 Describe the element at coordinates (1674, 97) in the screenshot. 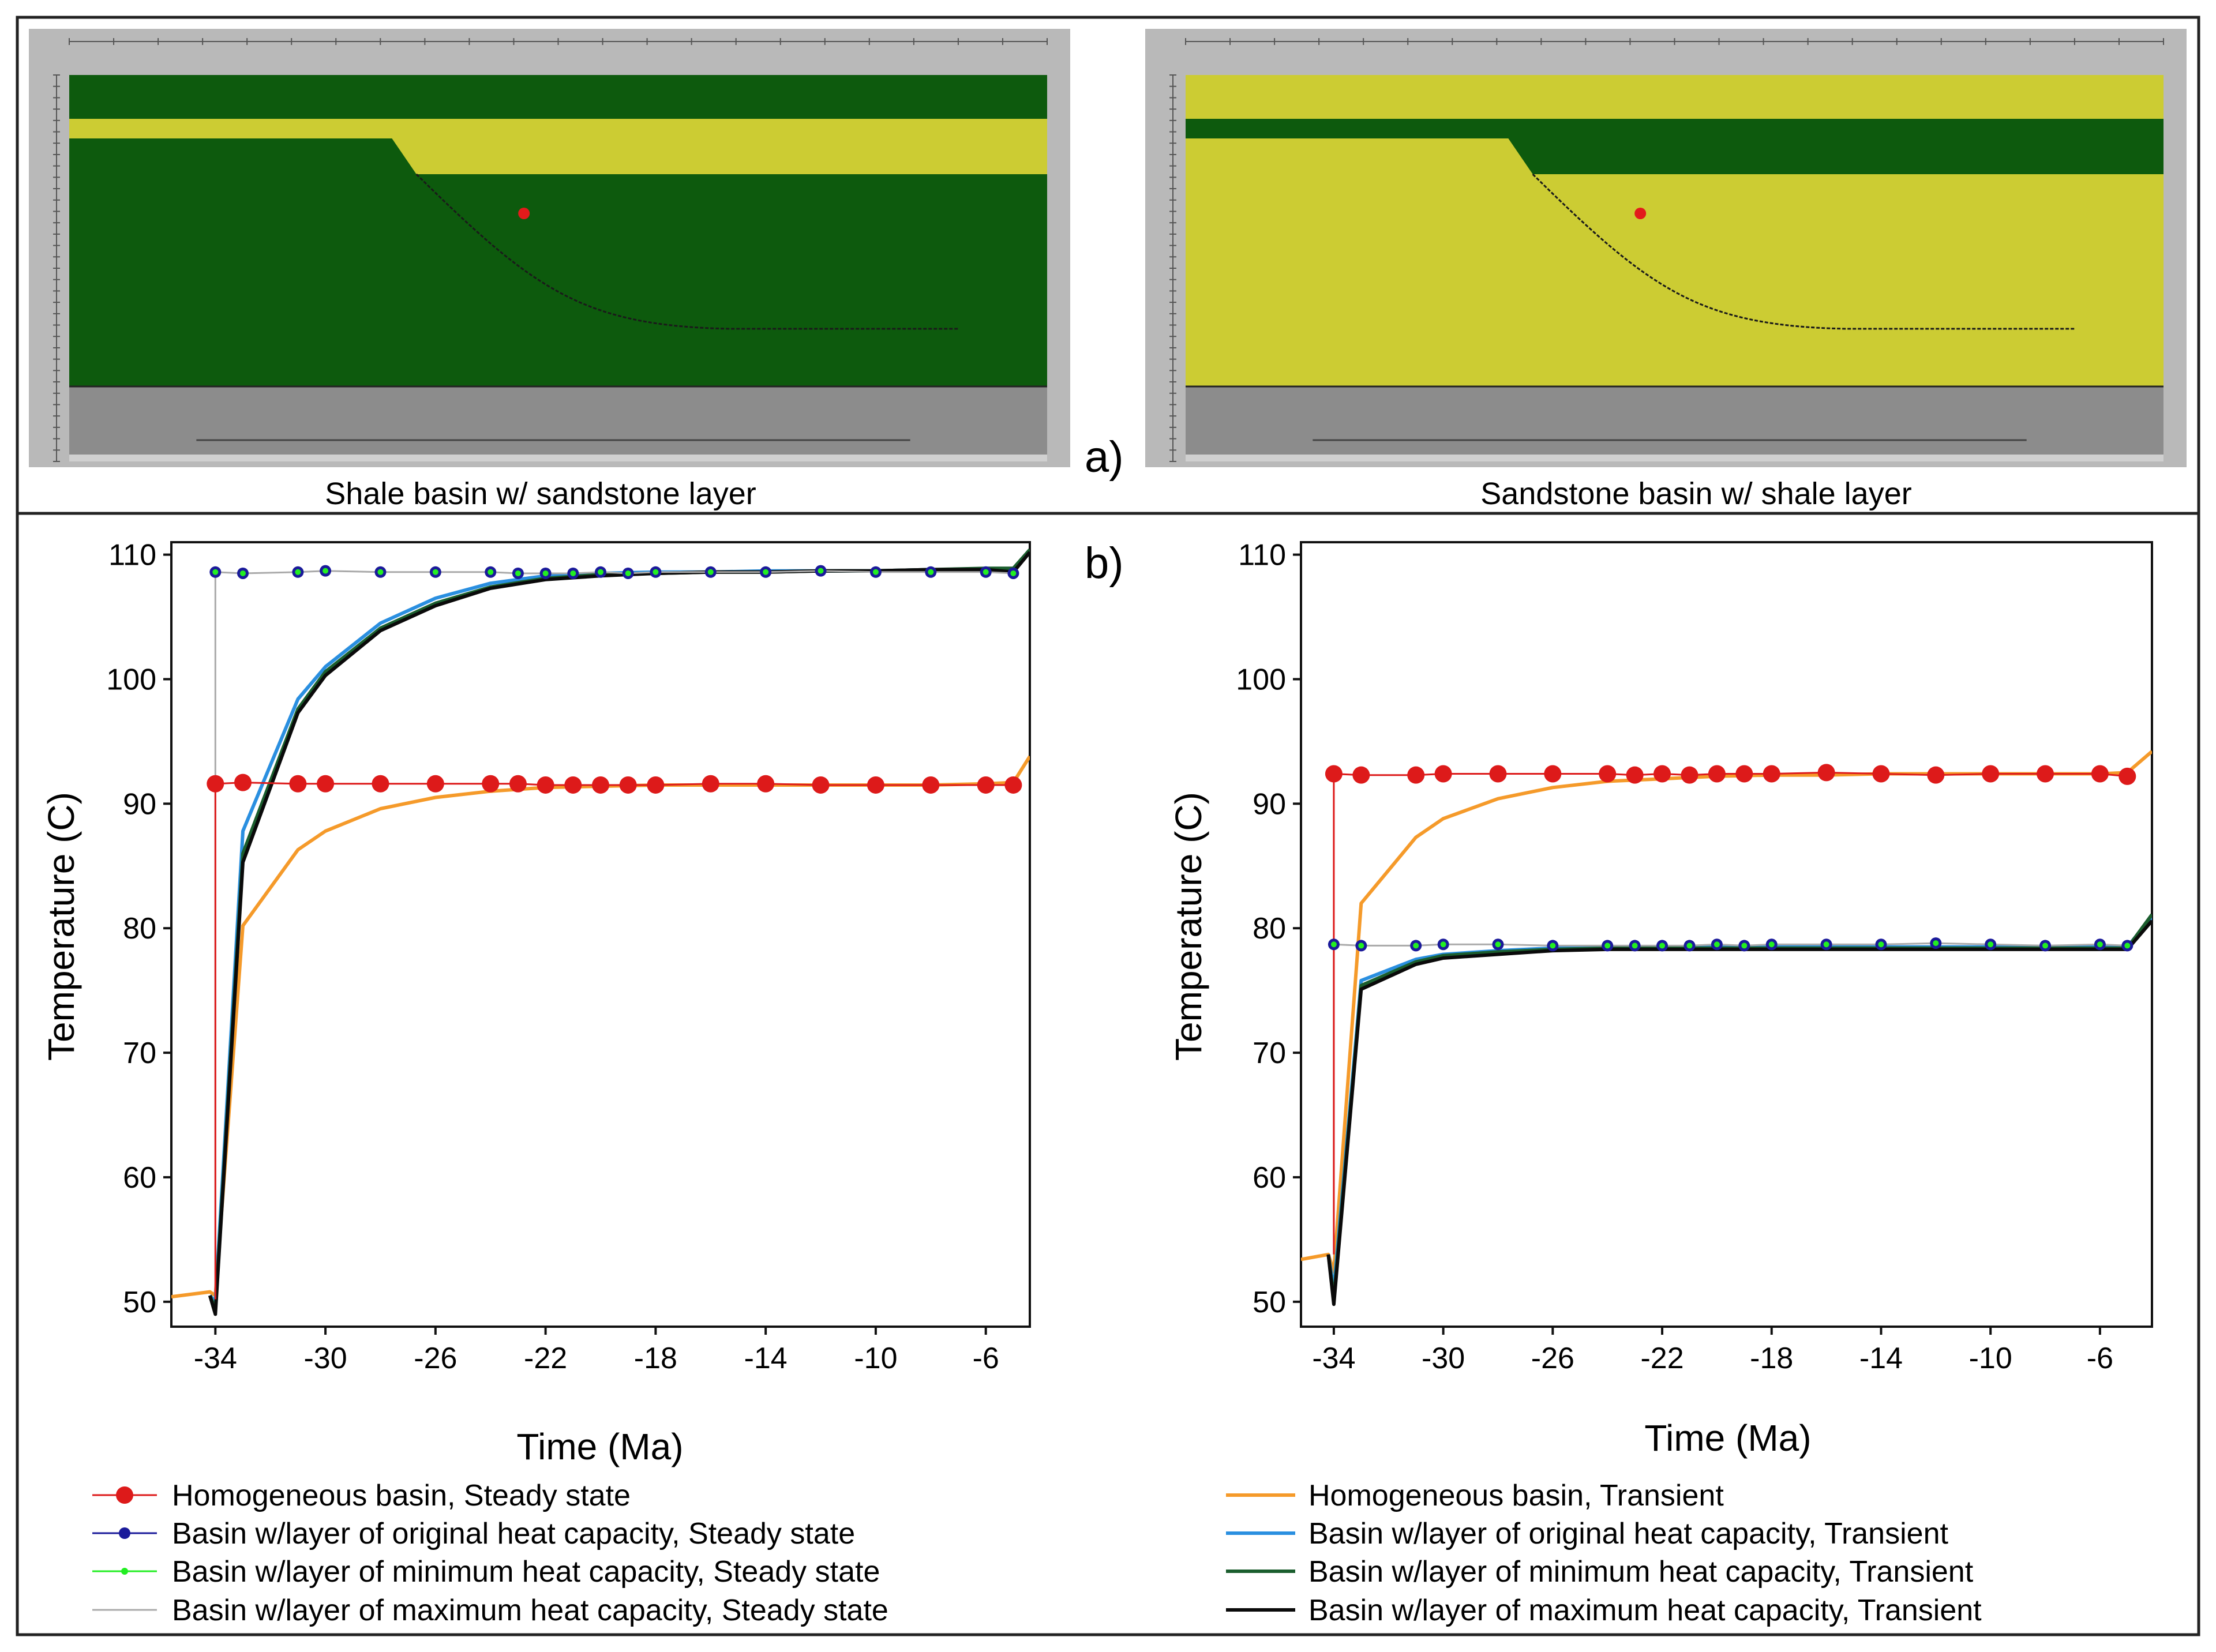

I see `upper-host-band` at that location.